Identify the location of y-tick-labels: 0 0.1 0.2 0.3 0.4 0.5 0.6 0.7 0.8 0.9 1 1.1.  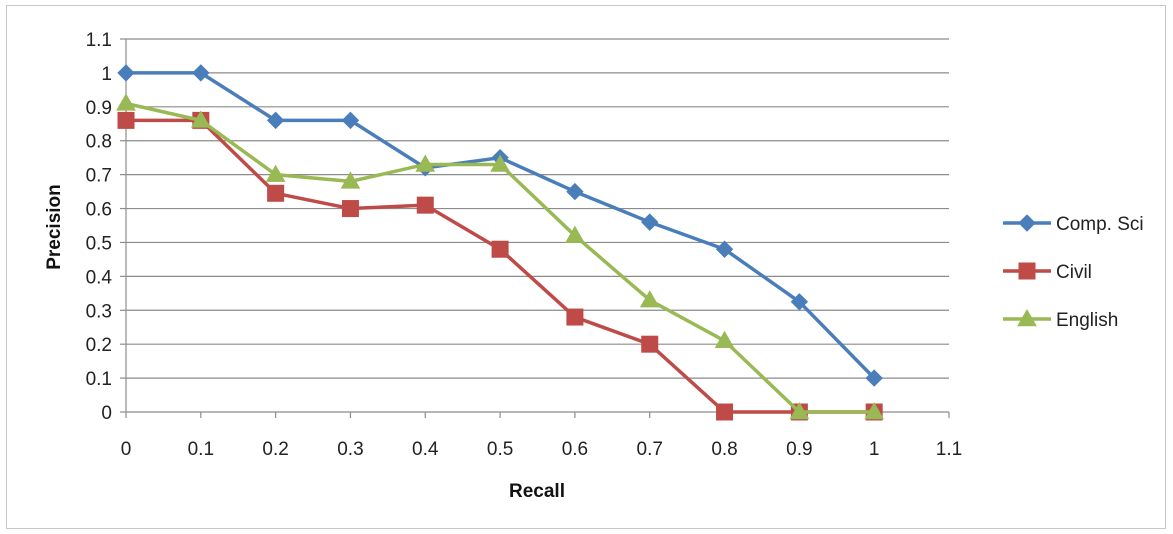
(99, 227).